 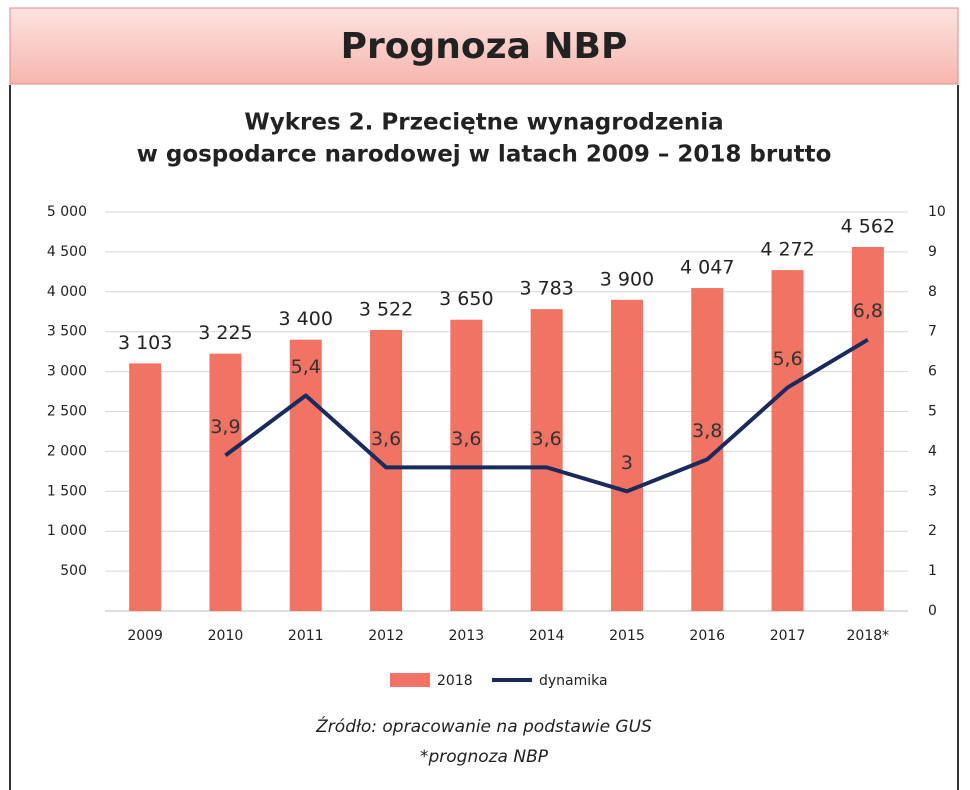 I want to click on x-tick-label: 2011, so click(x=306, y=636).